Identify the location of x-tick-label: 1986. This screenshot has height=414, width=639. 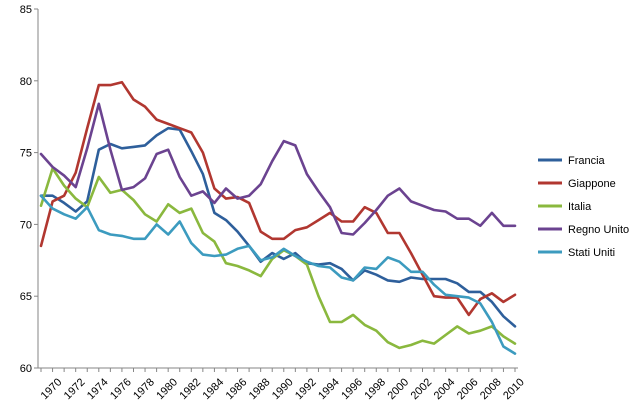
(237, 389).